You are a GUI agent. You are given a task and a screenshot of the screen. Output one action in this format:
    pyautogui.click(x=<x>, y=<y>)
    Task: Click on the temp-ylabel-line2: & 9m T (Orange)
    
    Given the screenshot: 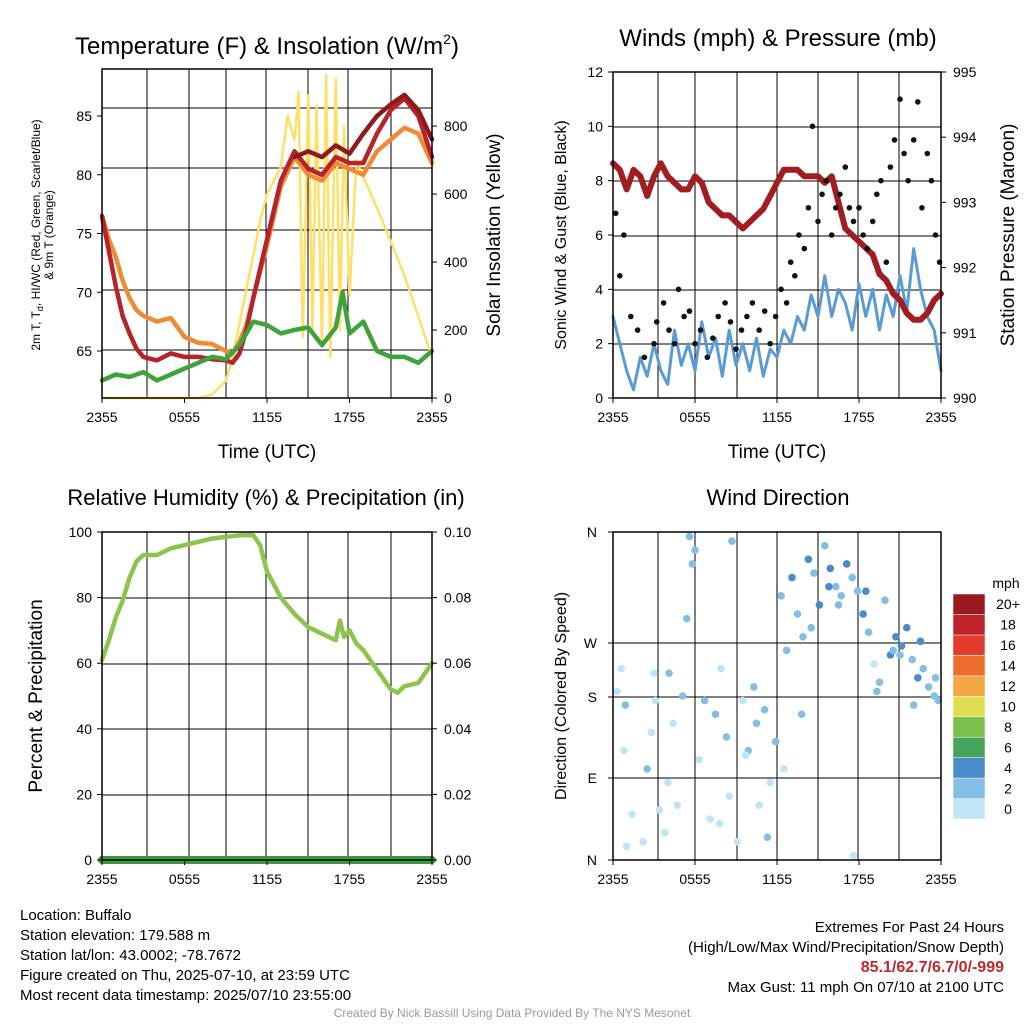 What is the action you would take?
    pyautogui.click(x=49, y=235)
    